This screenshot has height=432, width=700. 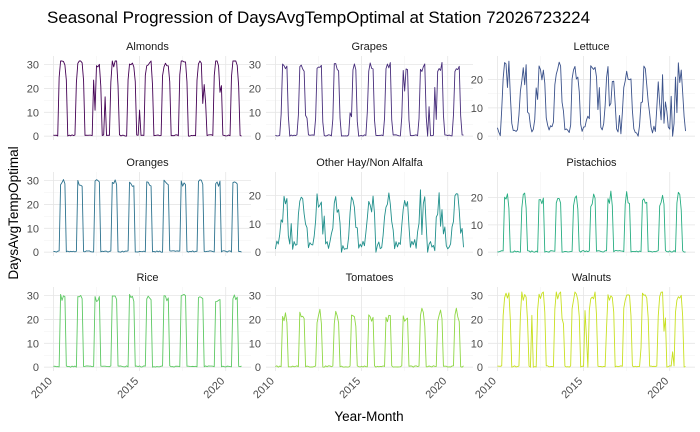 What do you see at coordinates (13, 212) in the screenshot?
I see `y-axis-label: DaysAvgTempOptimal` at bounding box center [13, 212].